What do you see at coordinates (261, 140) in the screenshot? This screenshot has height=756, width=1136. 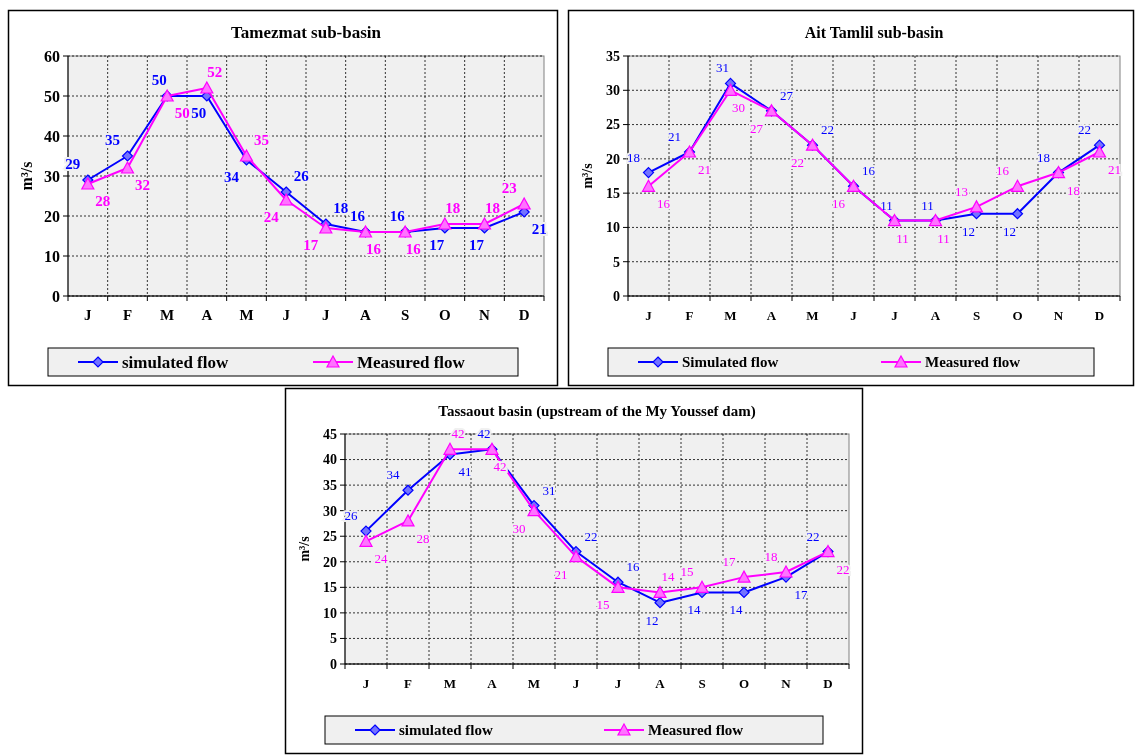 I see `data-label: 35` at bounding box center [261, 140].